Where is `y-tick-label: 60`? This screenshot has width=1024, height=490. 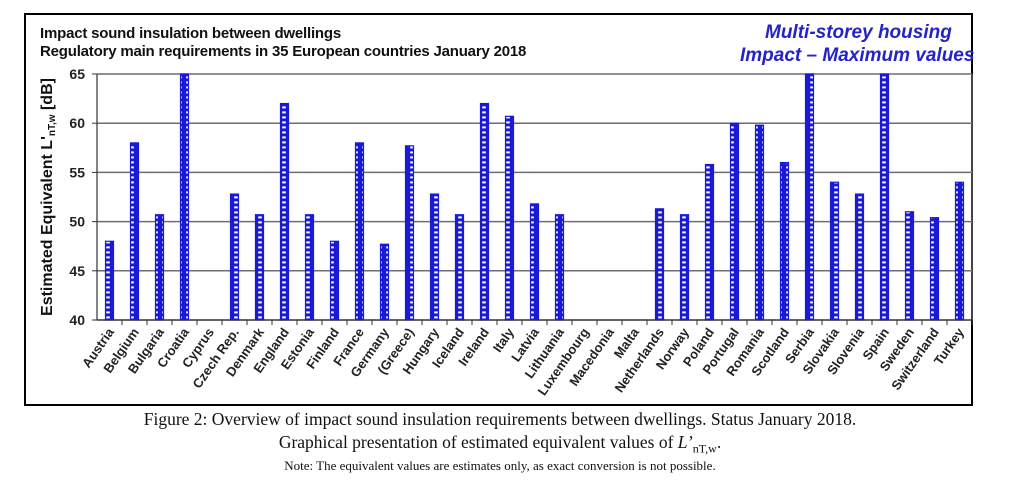
y-tick-label: 60 is located at coordinates (77, 123).